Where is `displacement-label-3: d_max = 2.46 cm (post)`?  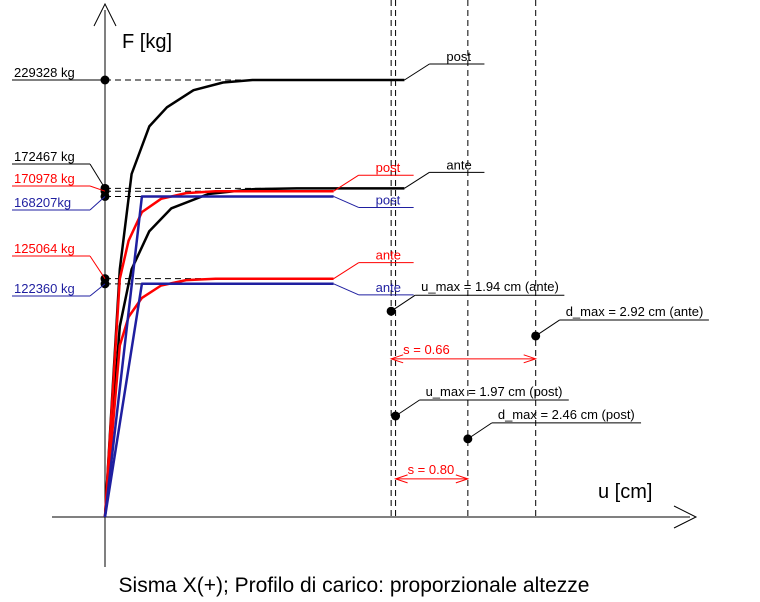
displacement-label-3: d_max = 2.46 cm (post) is located at coordinates (566, 414).